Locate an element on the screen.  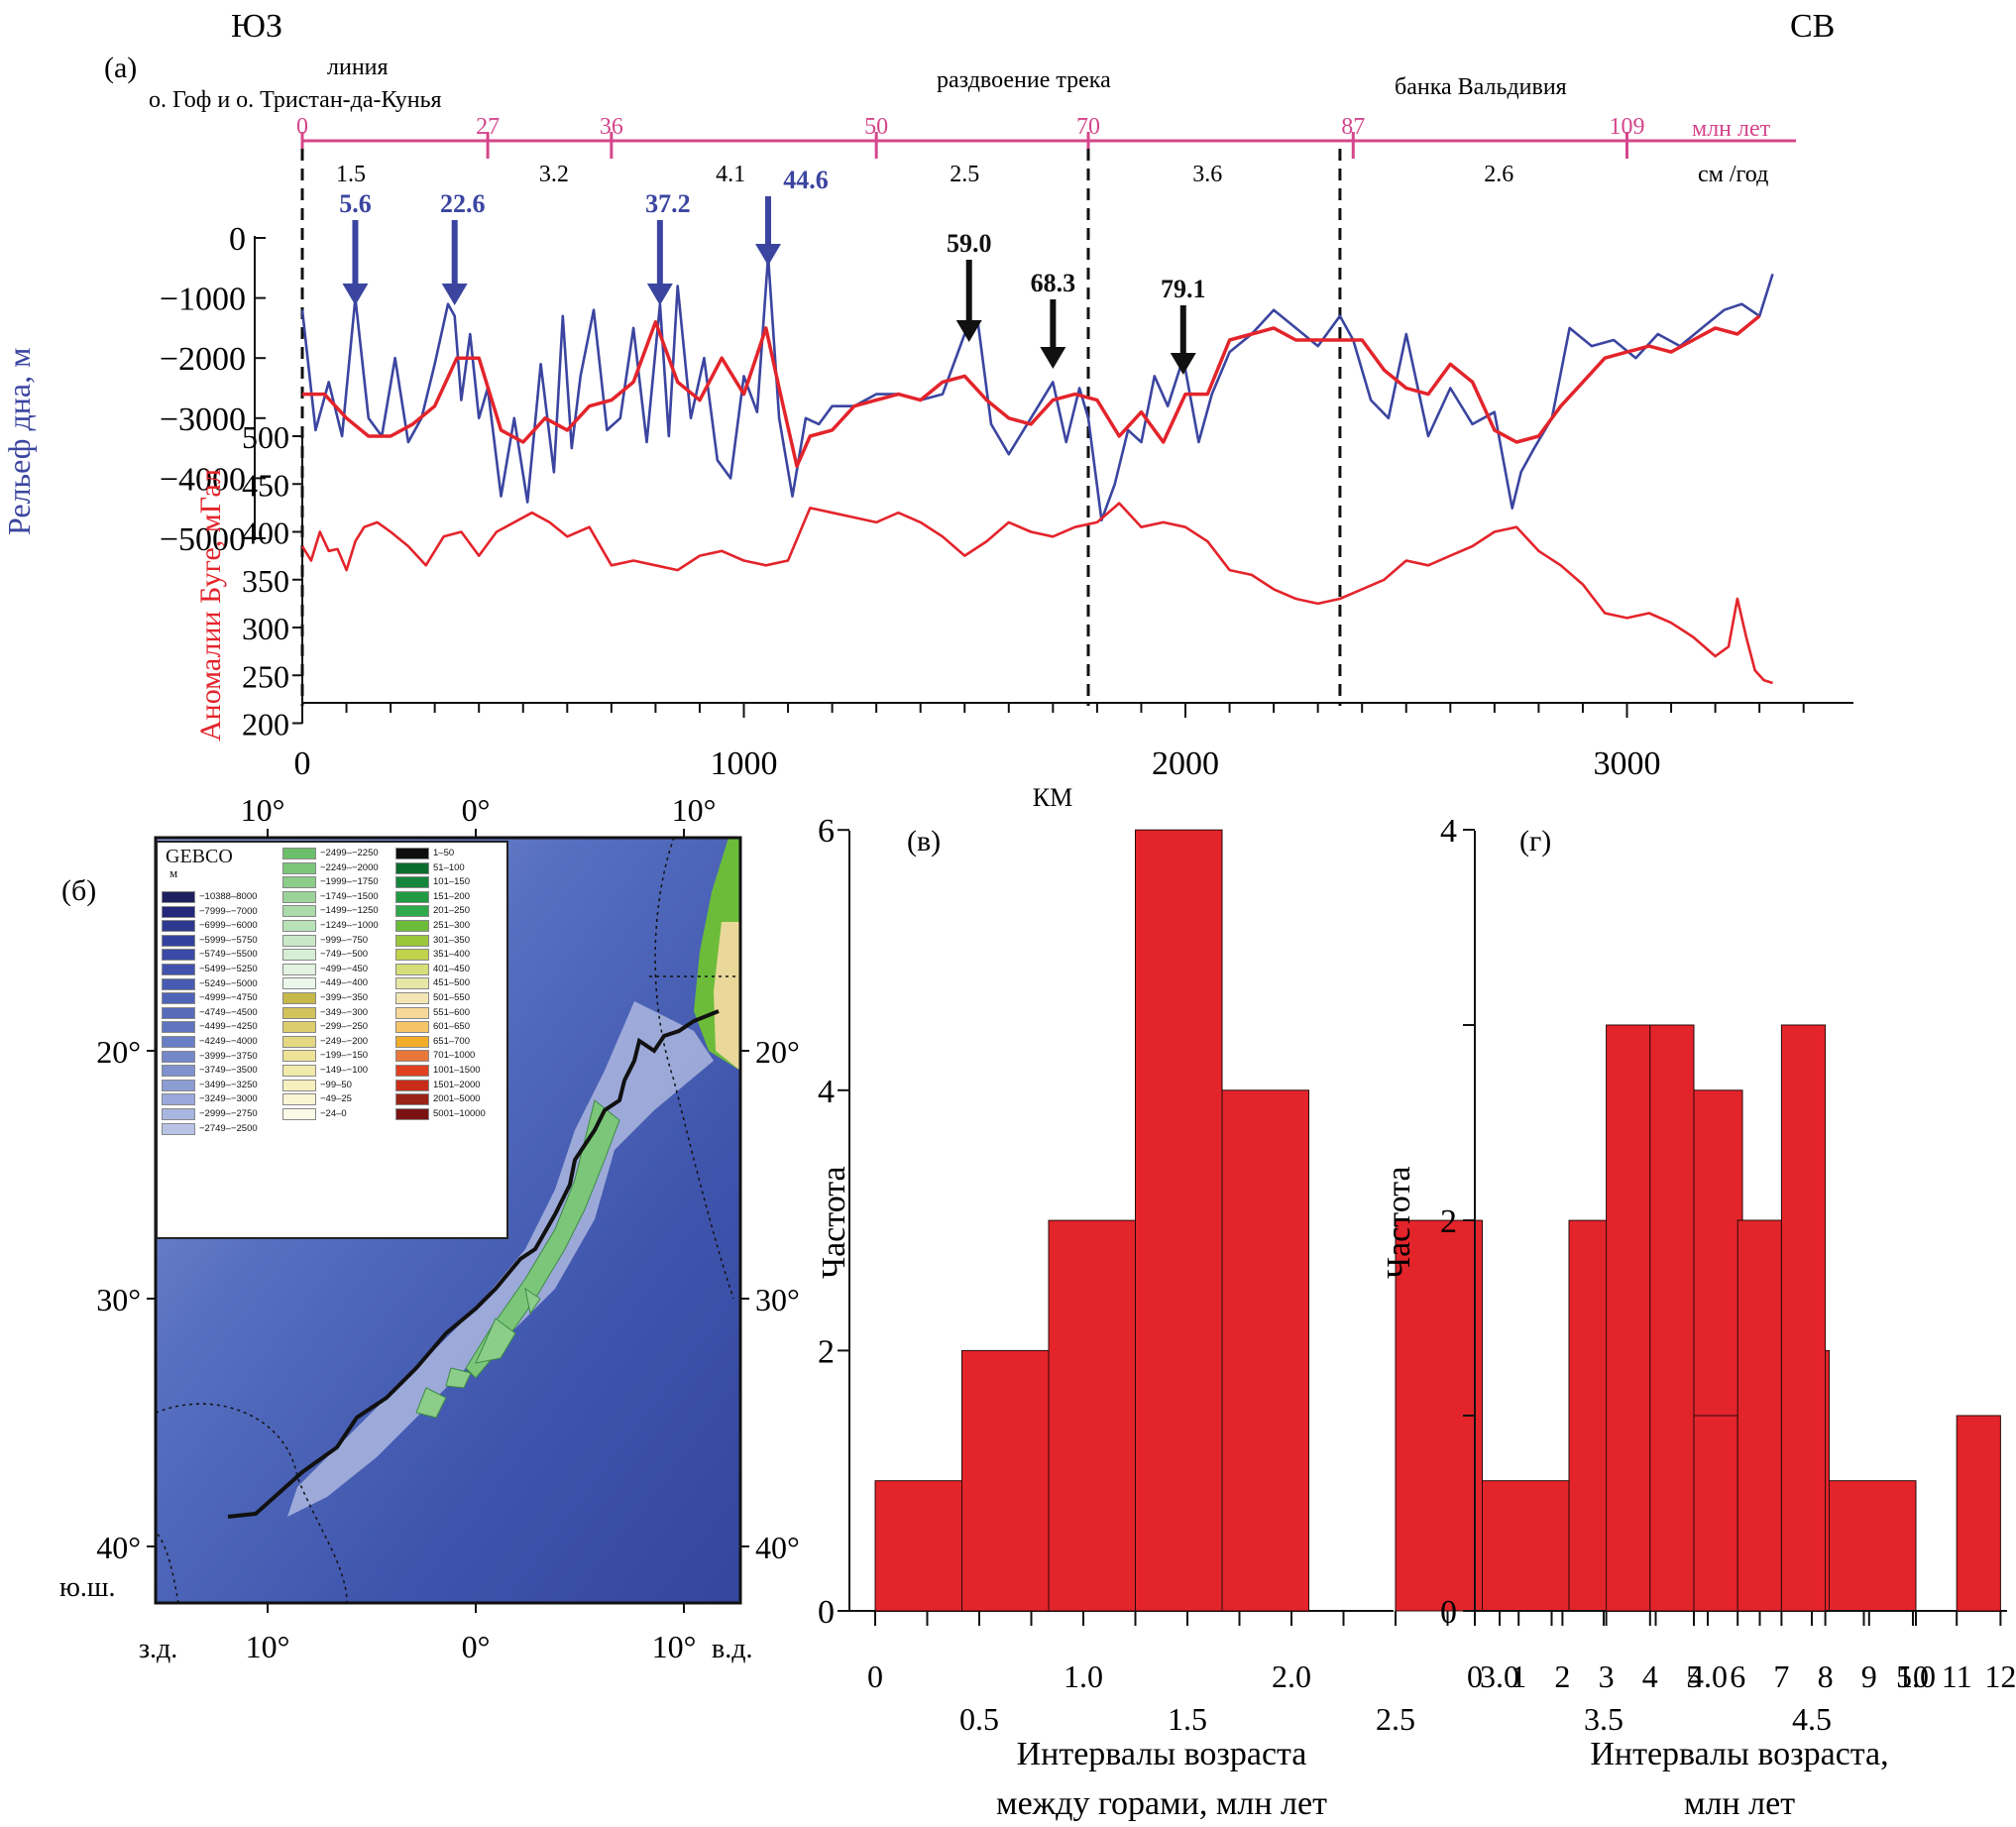
legend-item: −349–−300 is located at coordinates (340, 1013).